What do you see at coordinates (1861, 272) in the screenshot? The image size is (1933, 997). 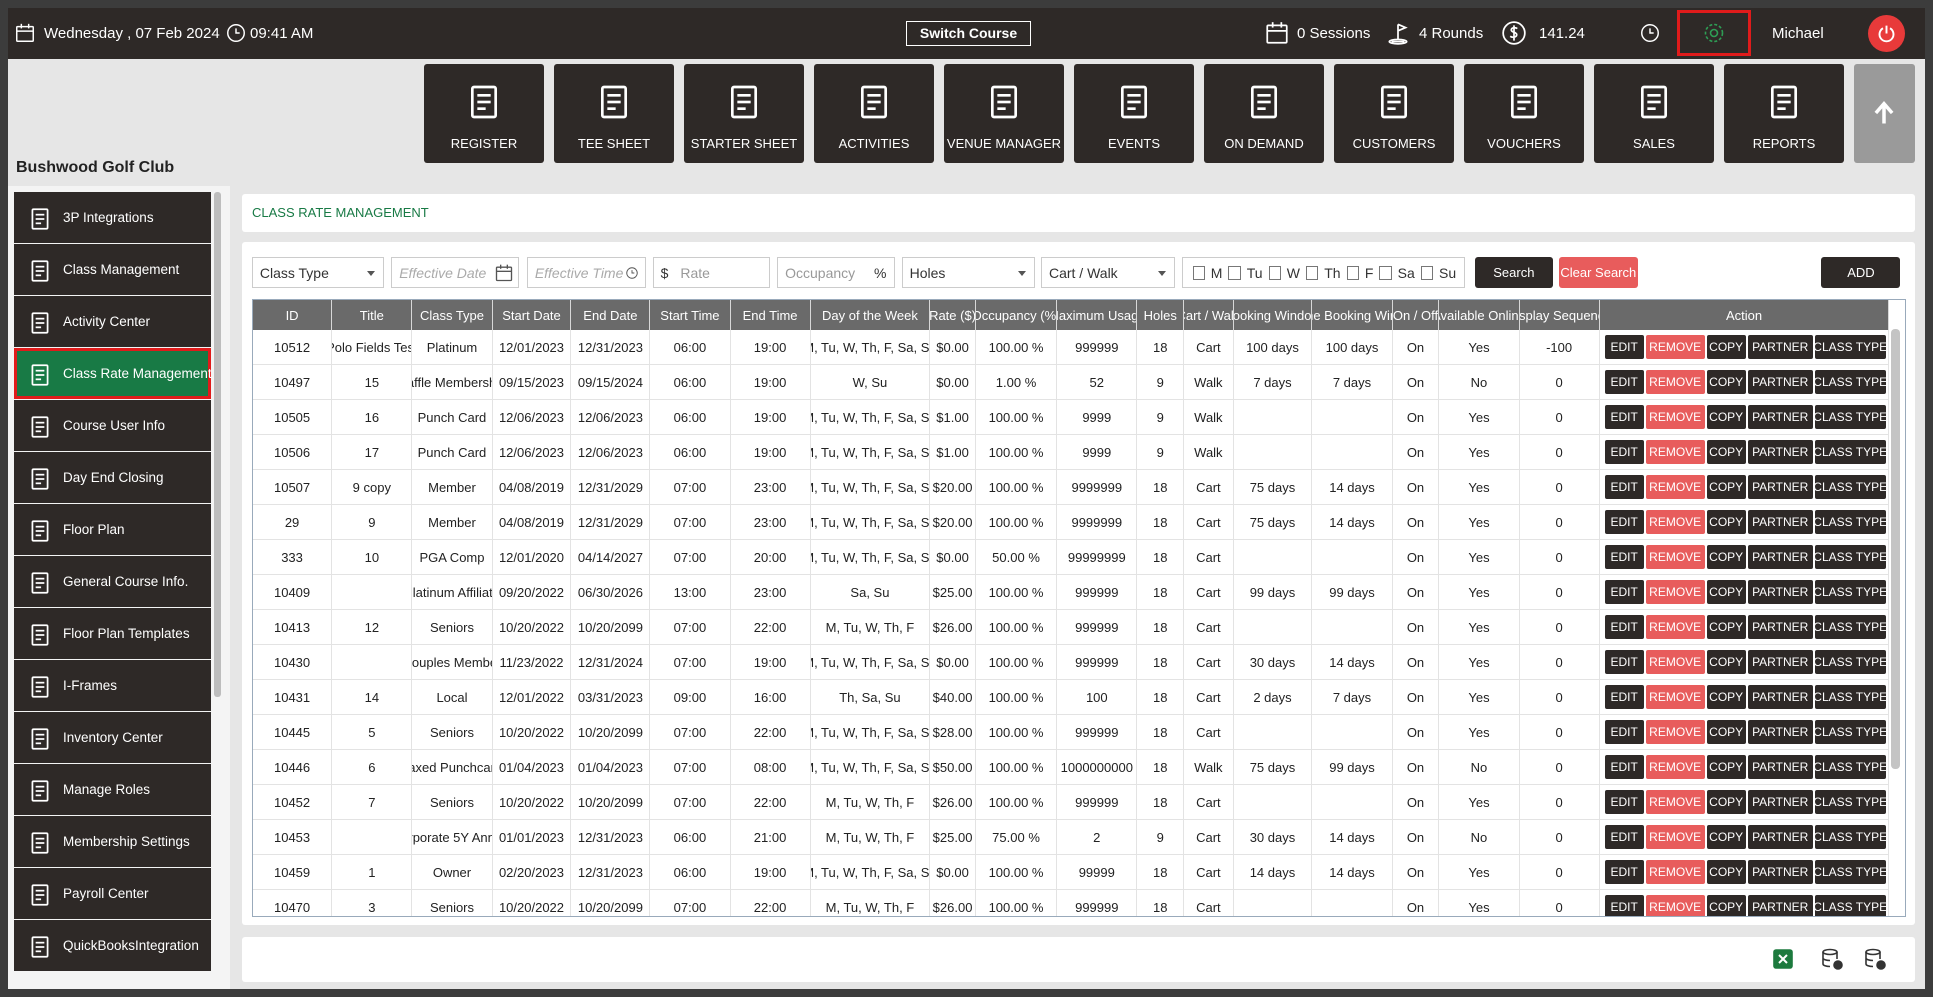 I see `add-button: ADD` at bounding box center [1861, 272].